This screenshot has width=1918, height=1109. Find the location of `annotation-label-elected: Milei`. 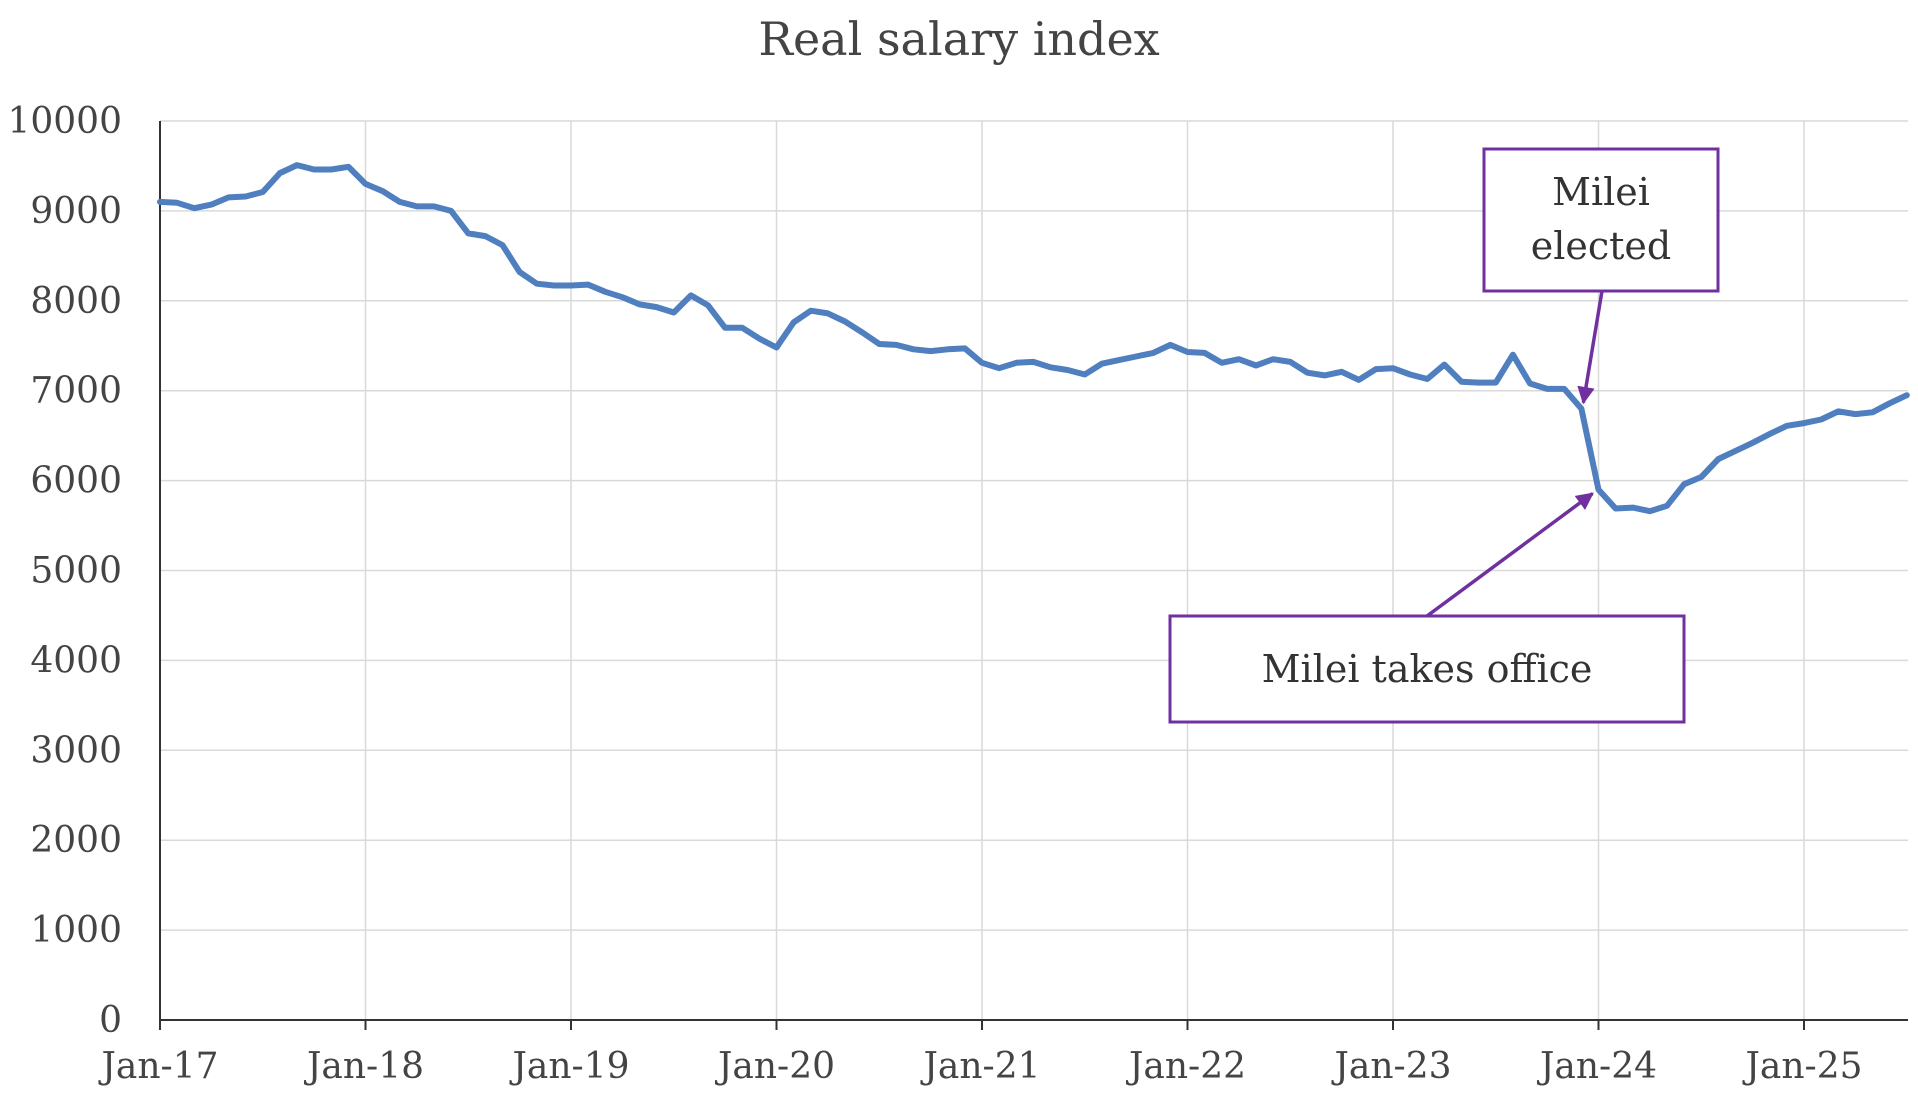

annotation-label-elected: Milei is located at coordinates (1601, 192).